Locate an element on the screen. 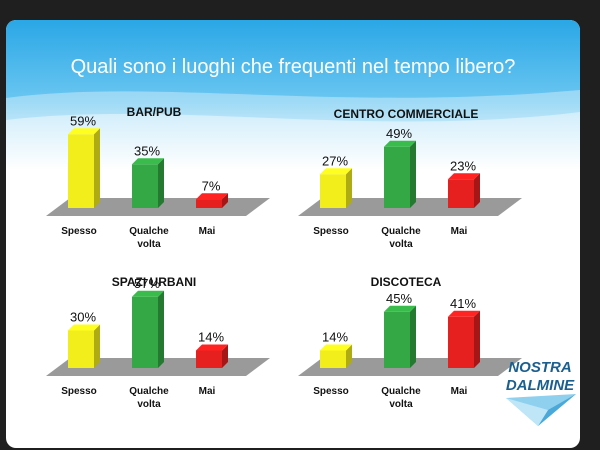 This screenshot has width=600, height=450. value-label: 41% is located at coordinates (463, 303).